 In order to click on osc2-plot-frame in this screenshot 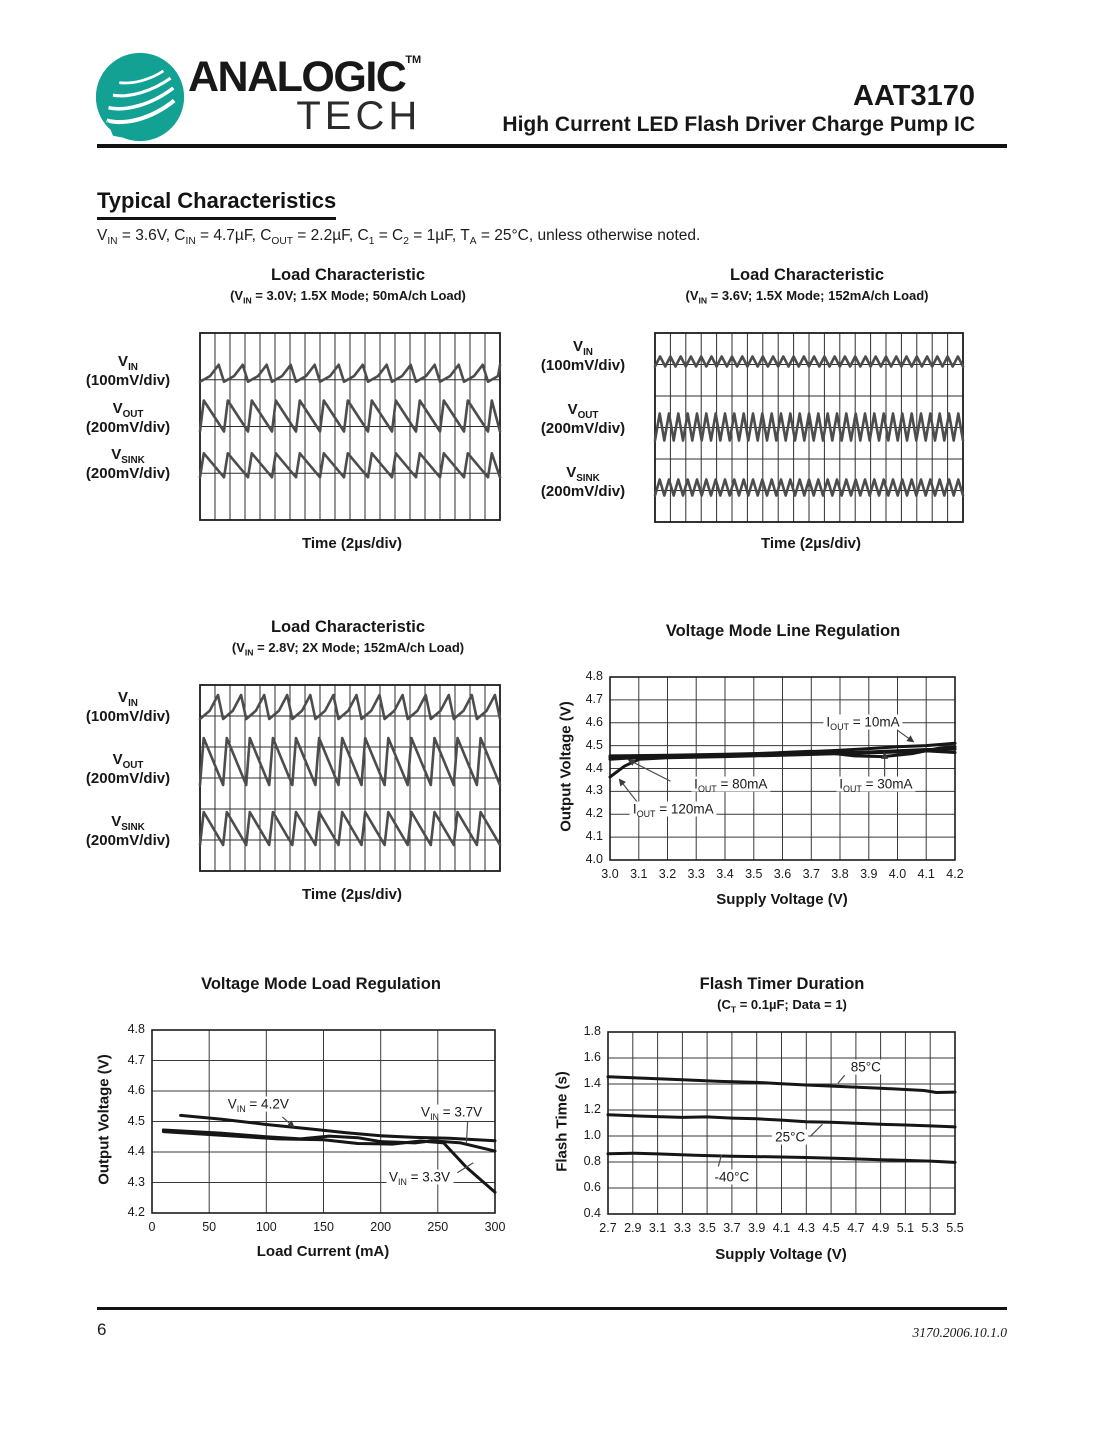, I will do `click(809, 427)`.